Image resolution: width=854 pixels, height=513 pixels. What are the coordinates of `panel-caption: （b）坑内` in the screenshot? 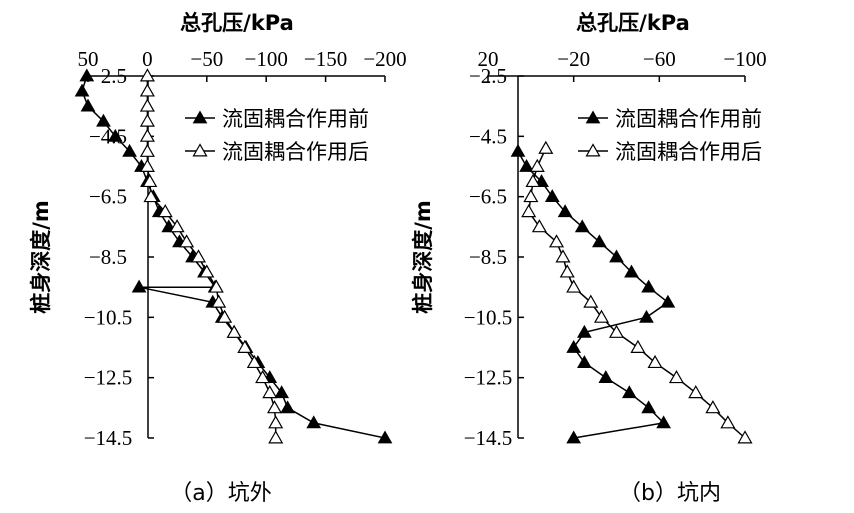 It's located at (670, 493).